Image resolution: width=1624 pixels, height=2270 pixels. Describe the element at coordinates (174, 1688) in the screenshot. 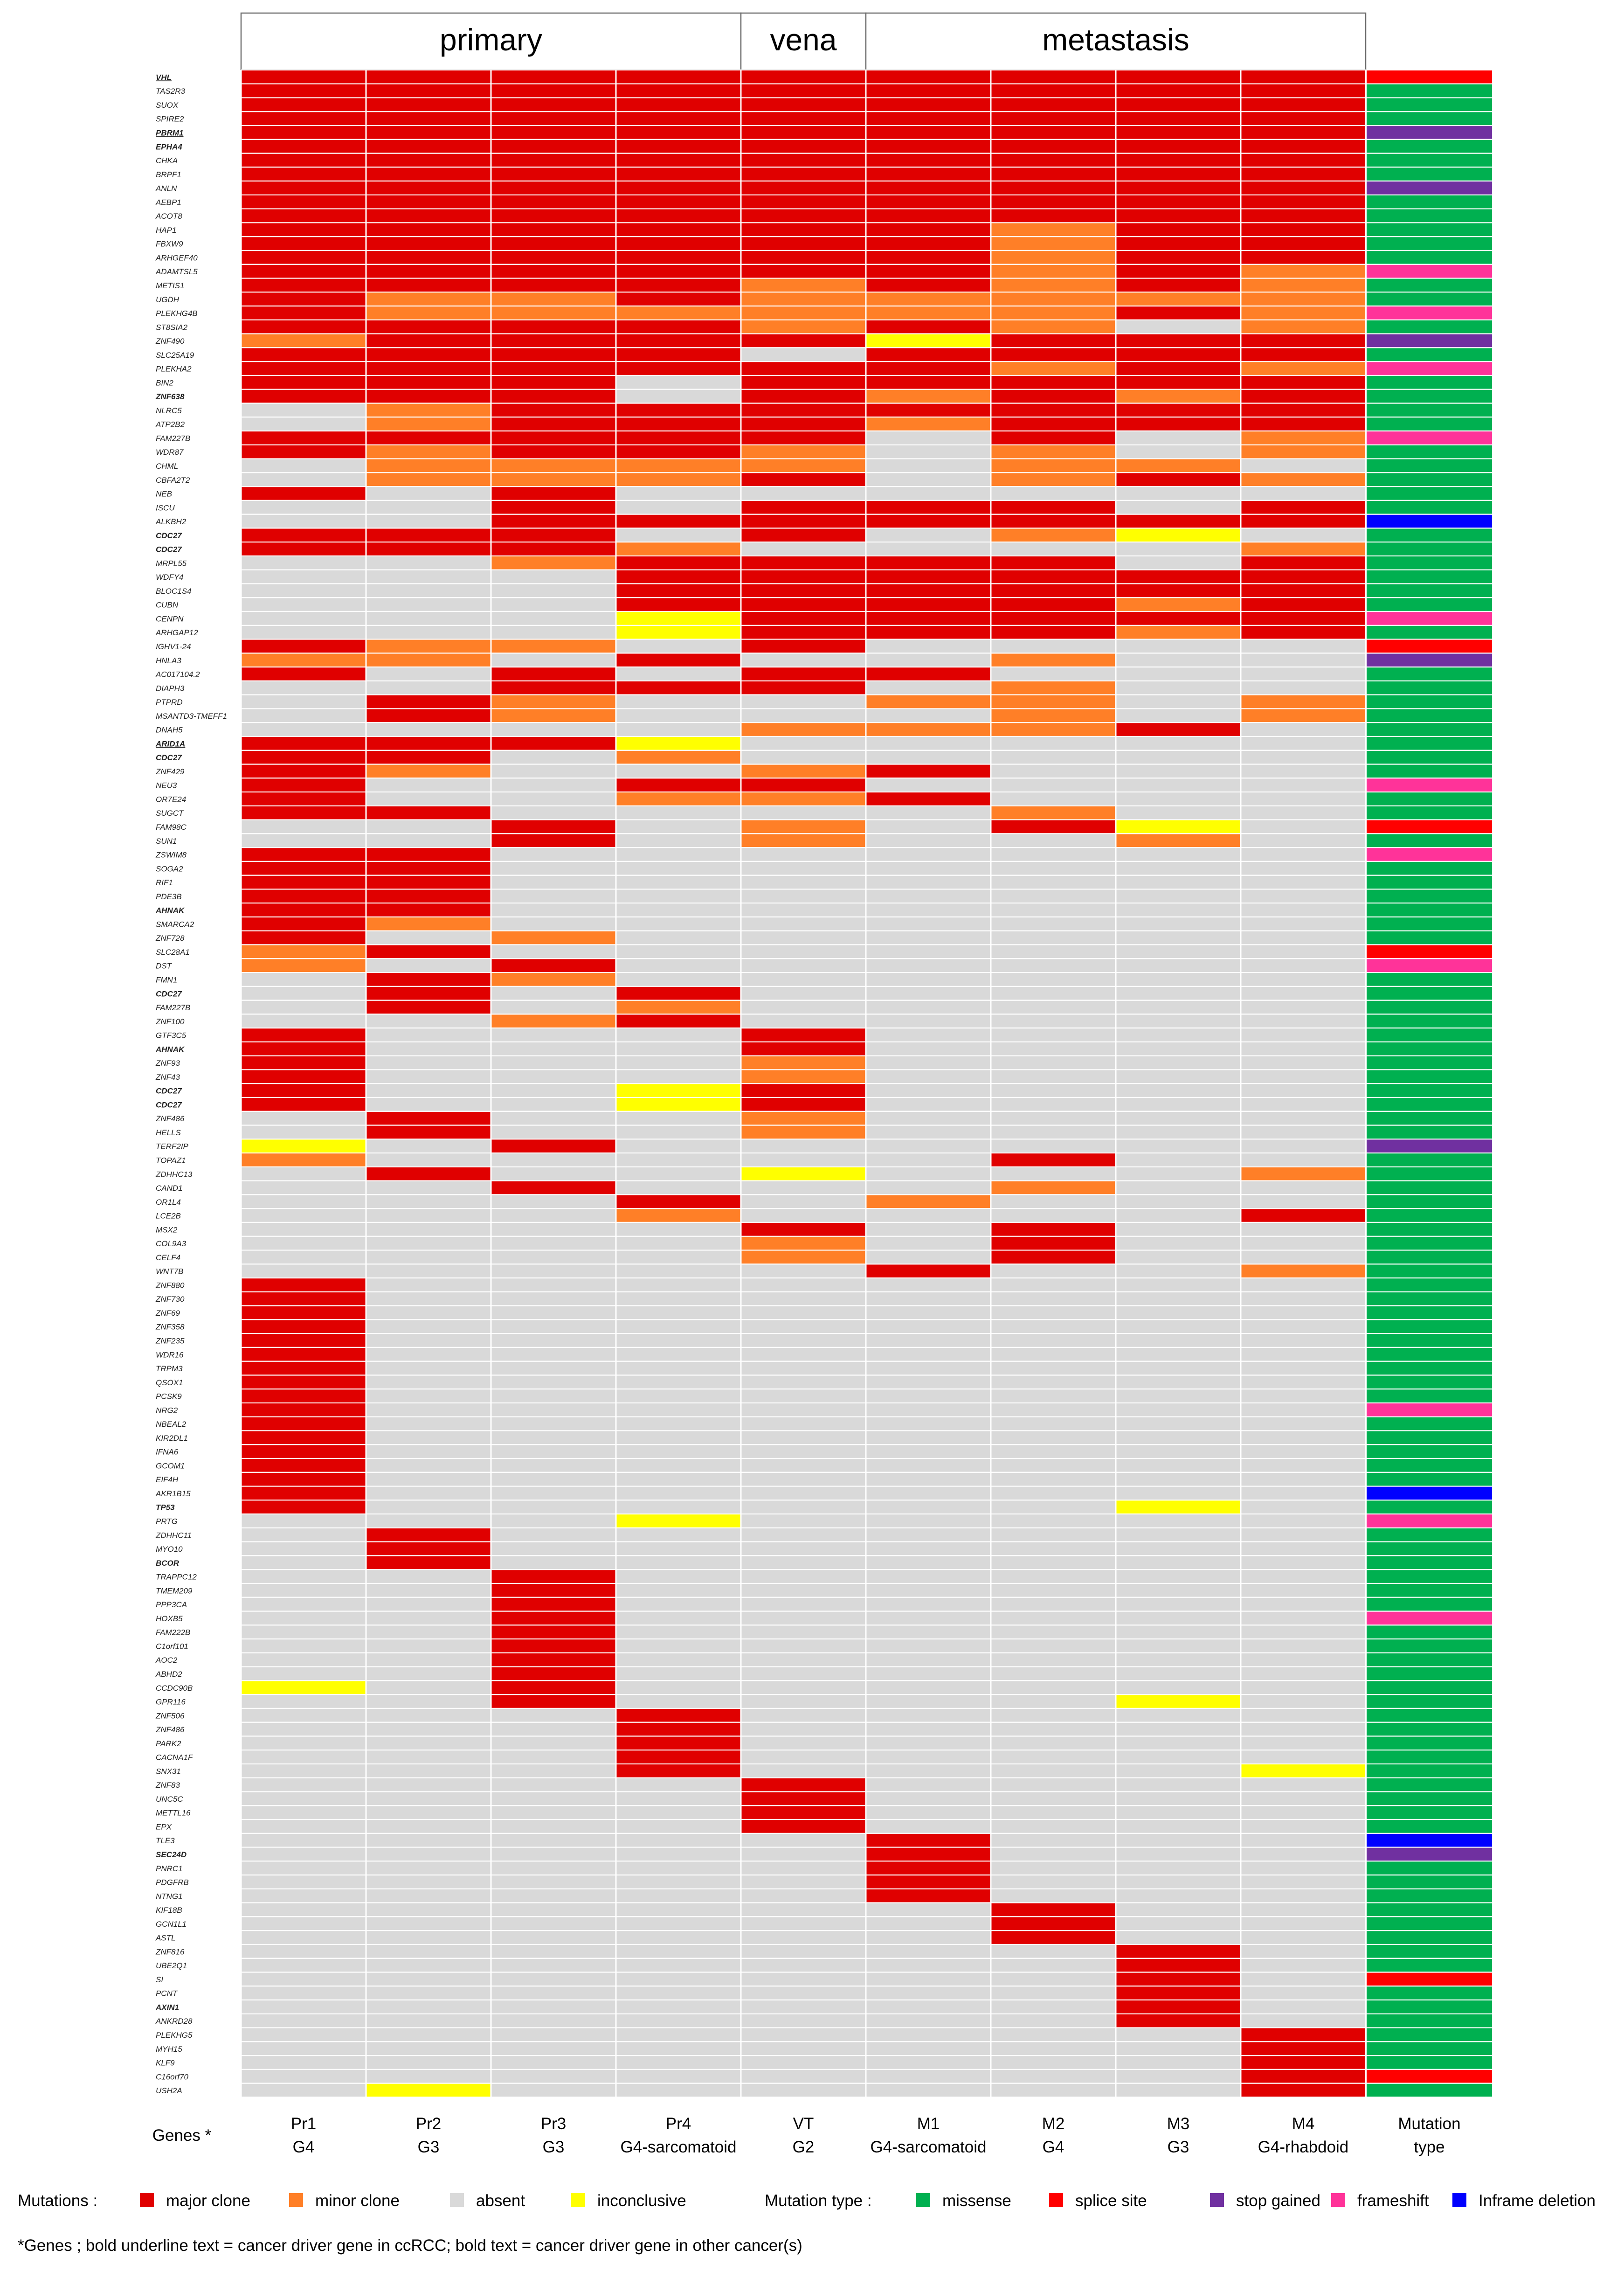

I see `gene-label: CCDC90B` at that location.